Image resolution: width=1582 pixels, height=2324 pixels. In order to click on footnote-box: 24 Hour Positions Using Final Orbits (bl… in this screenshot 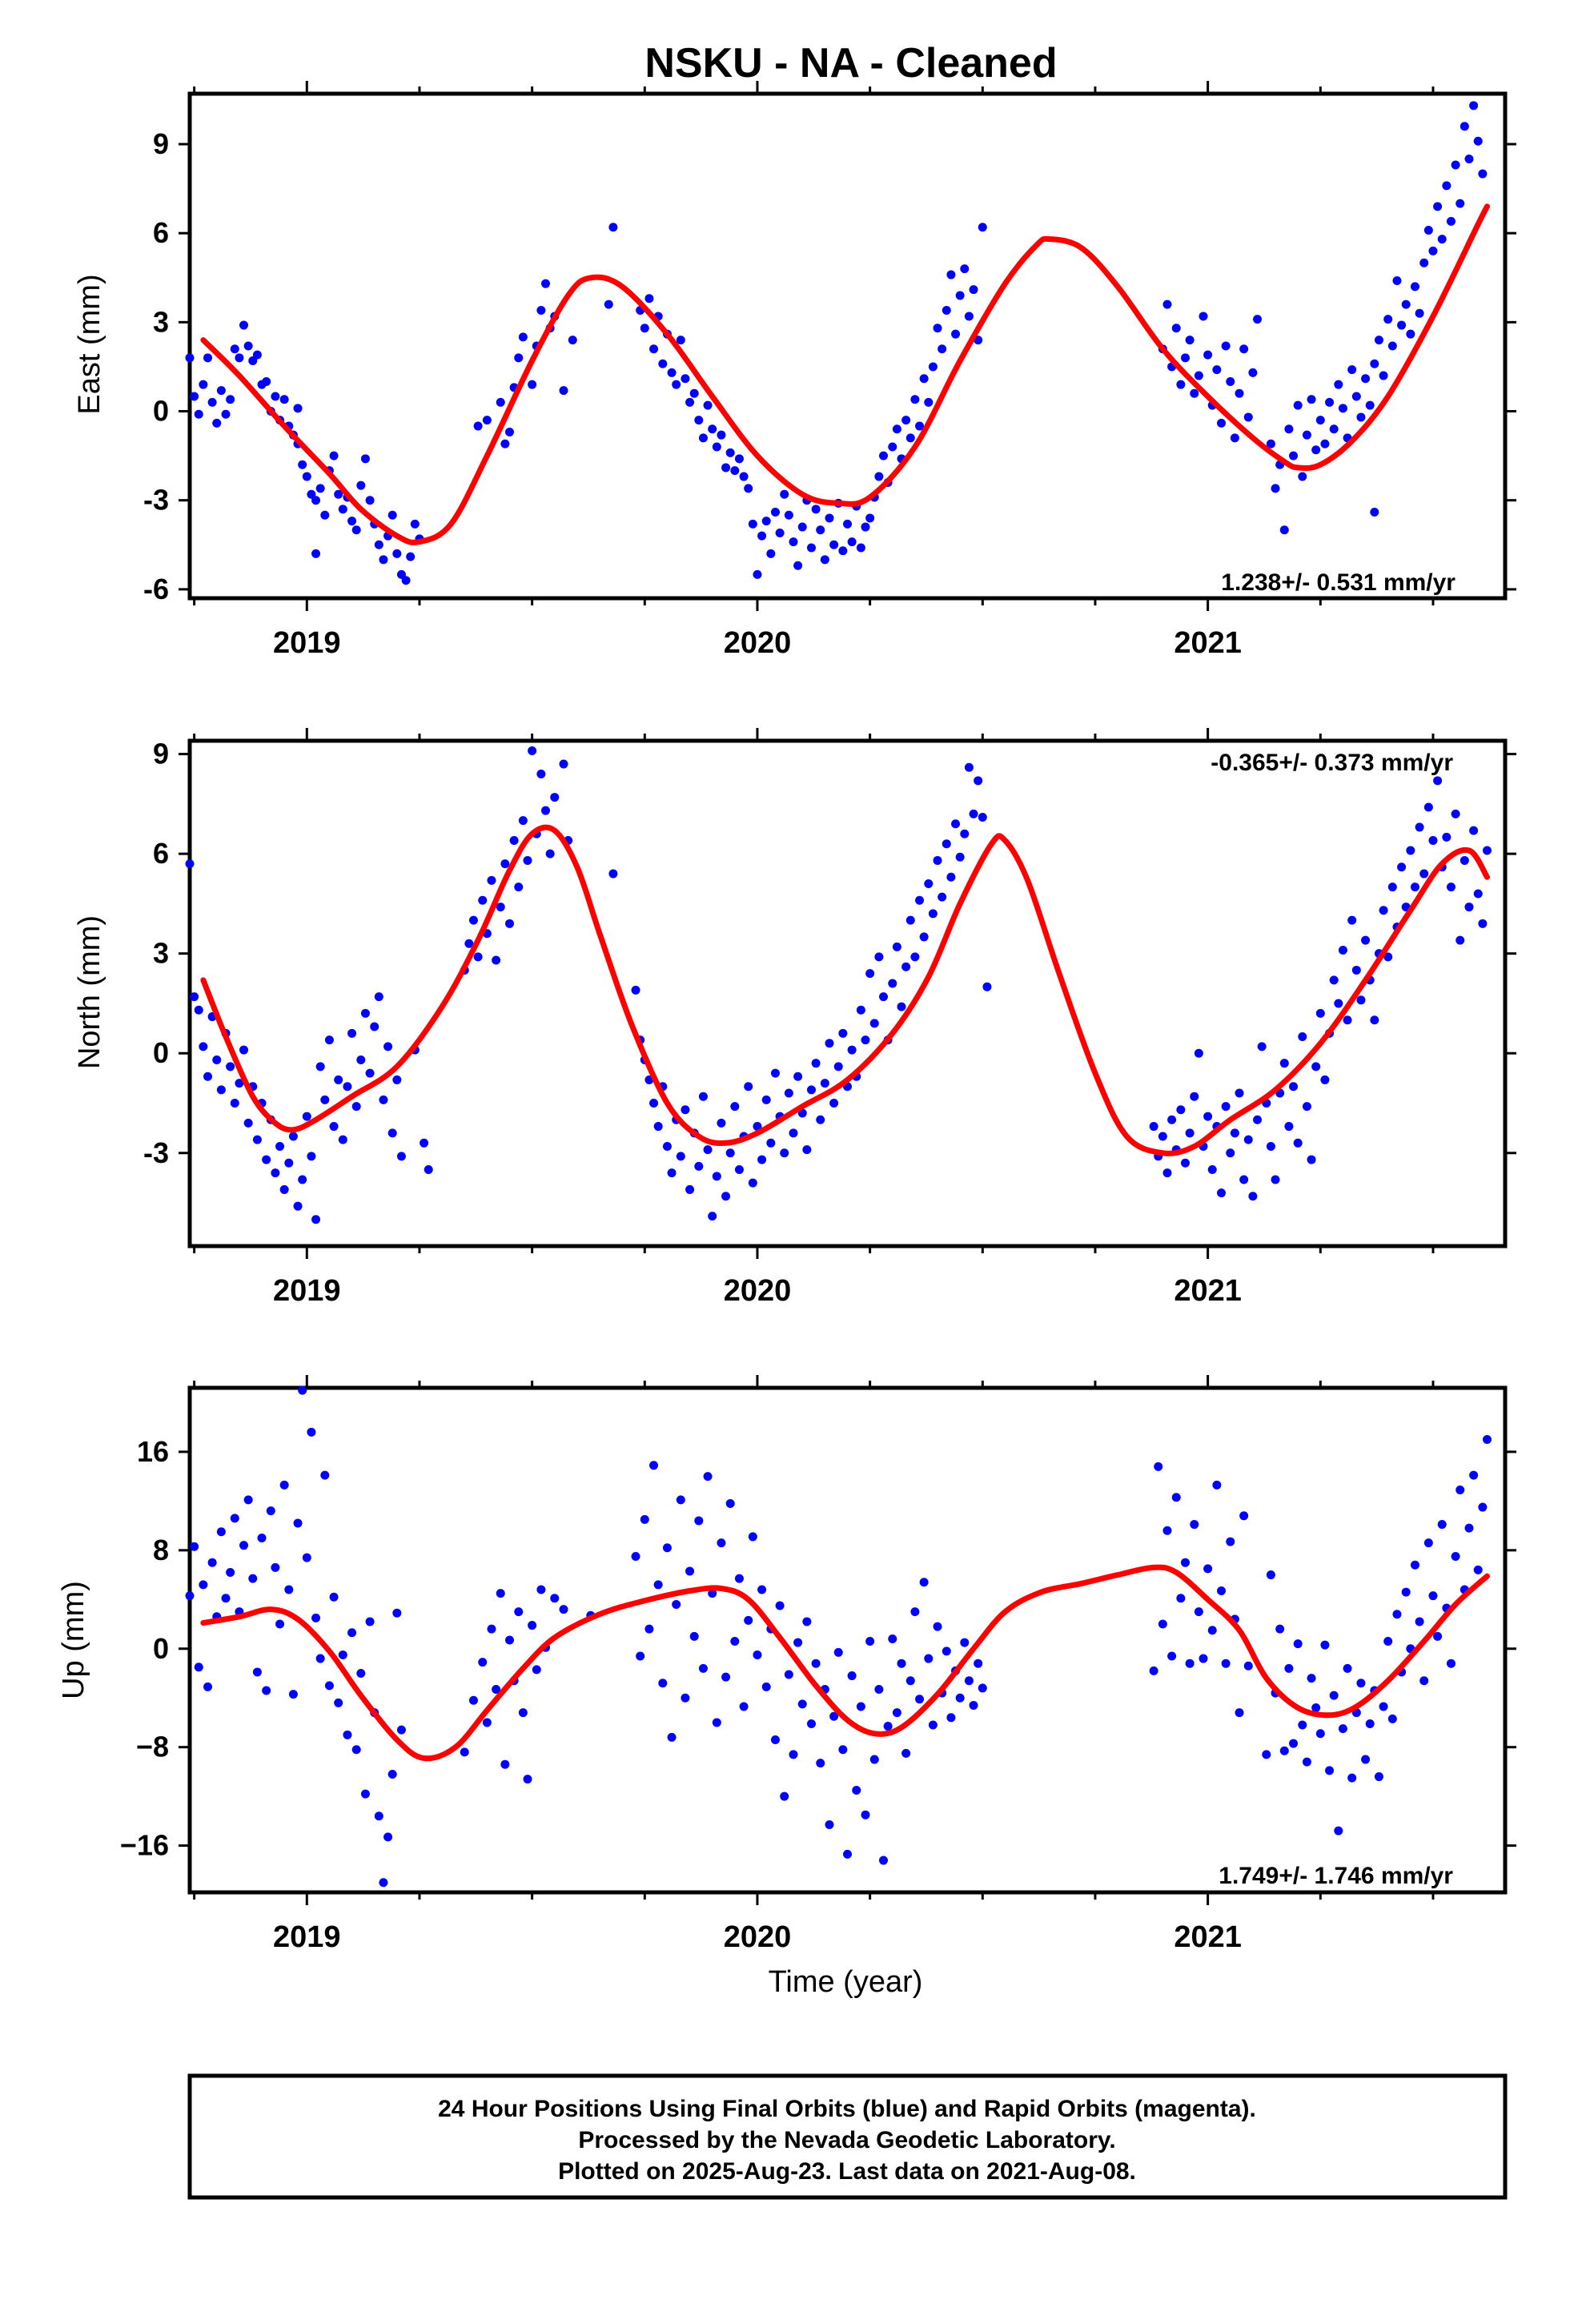, I will do `click(847, 2136)`.